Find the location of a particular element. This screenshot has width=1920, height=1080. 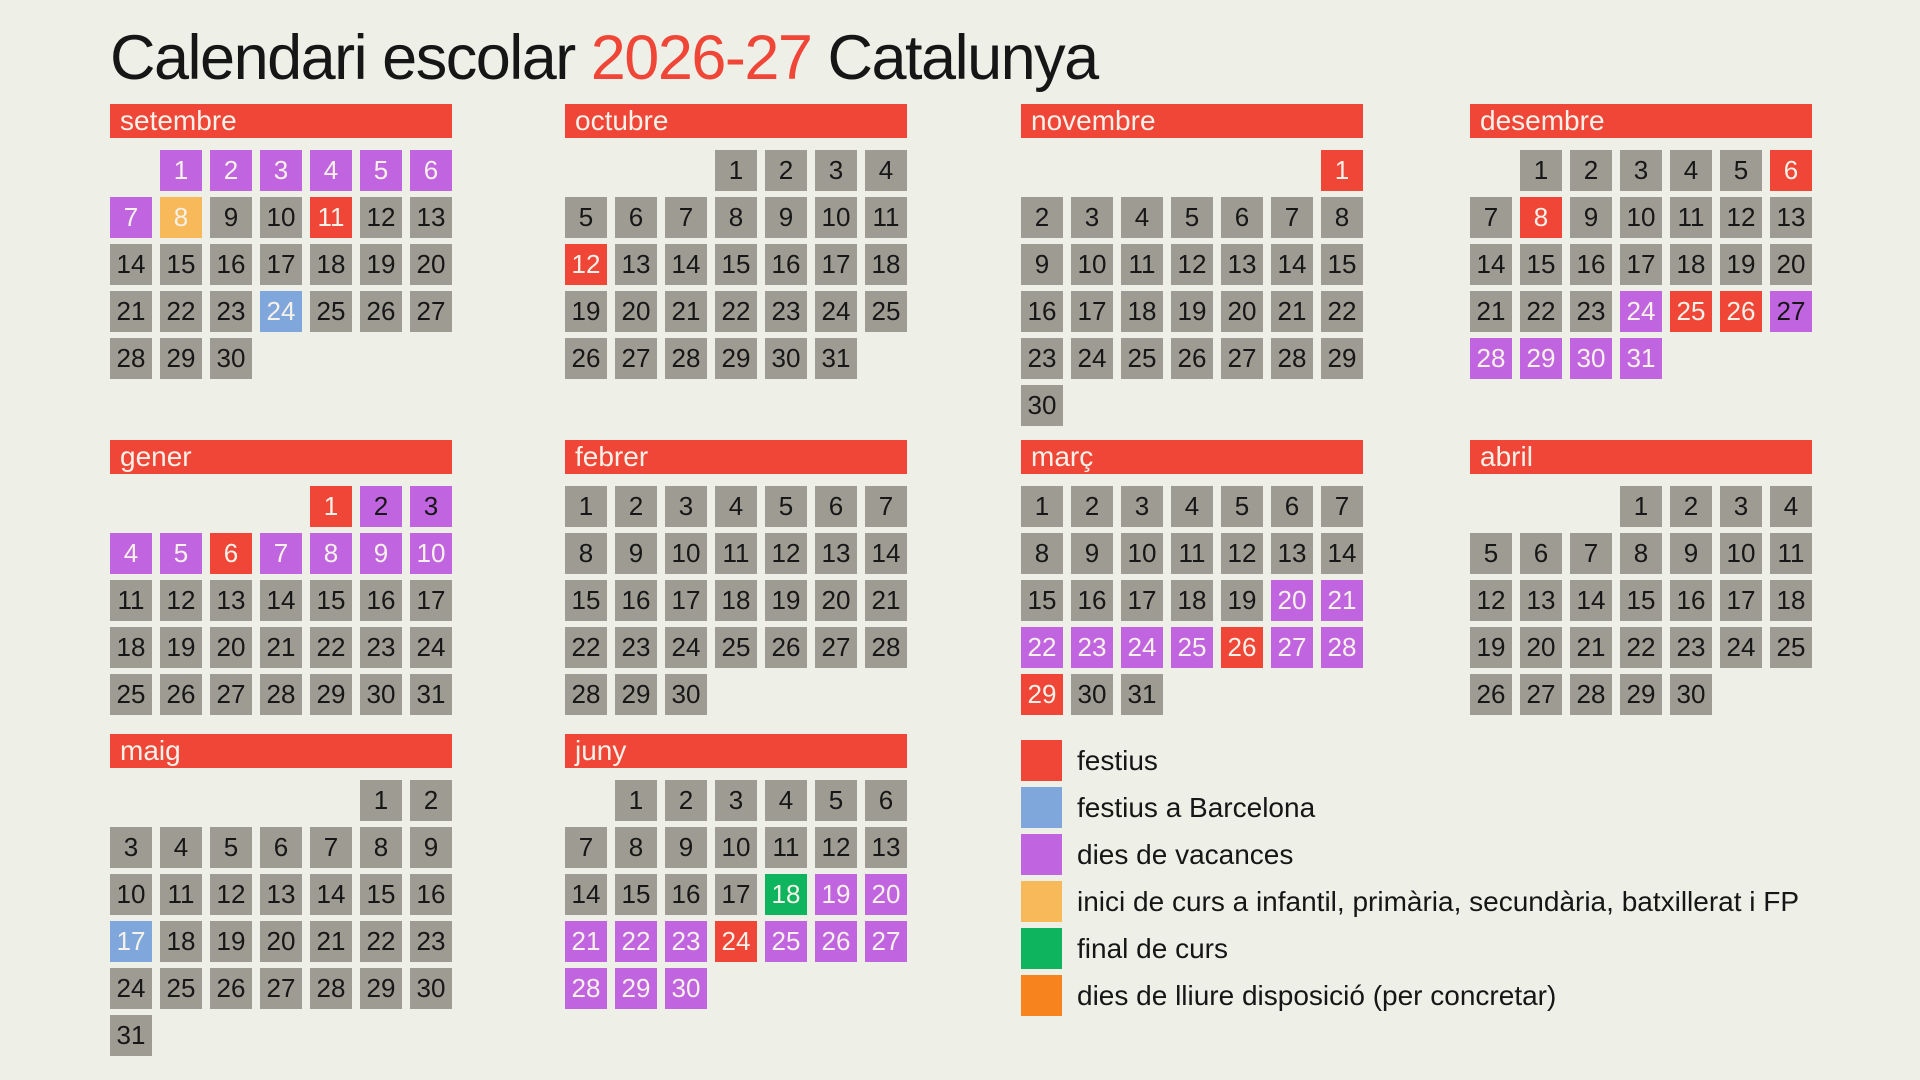

festius_bcn-swatch is located at coordinates (1041, 807).